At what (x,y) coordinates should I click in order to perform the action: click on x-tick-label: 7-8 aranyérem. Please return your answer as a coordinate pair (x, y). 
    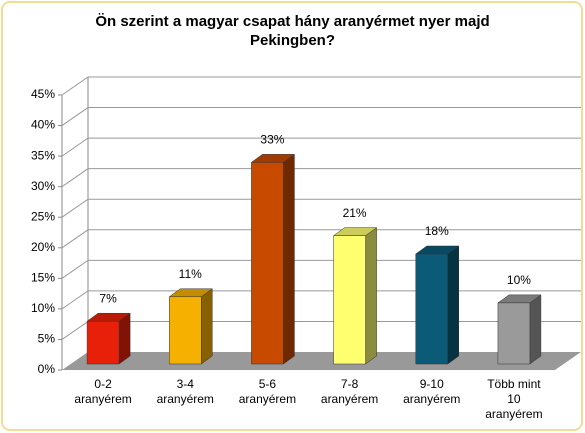
    Looking at the image, I should click on (349, 391).